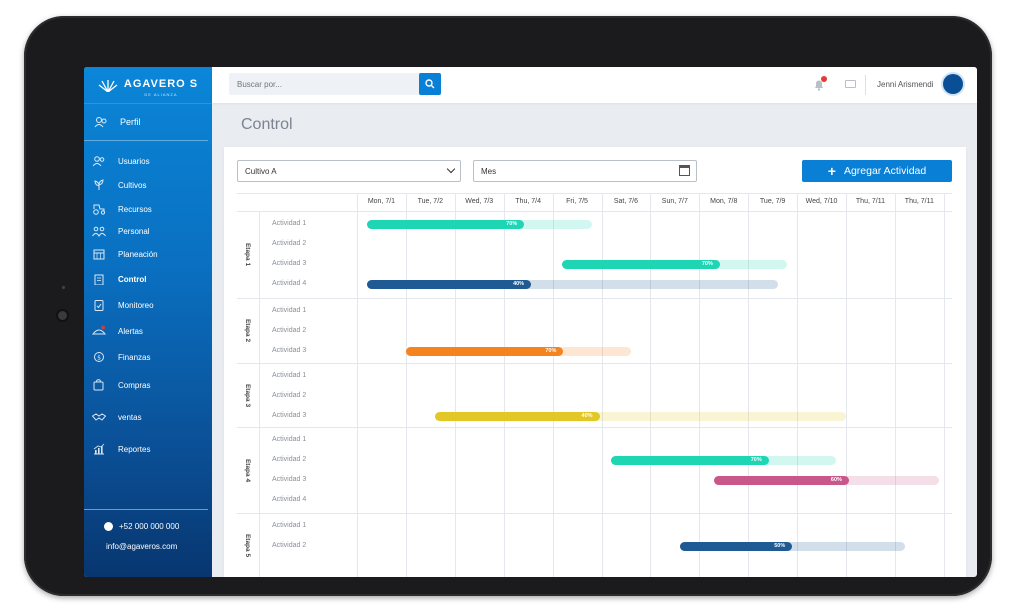  What do you see at coordinates (674, 201) in the screenshot?
I see `day-header: Sun, 7/7` at bounding box center [674, 201].